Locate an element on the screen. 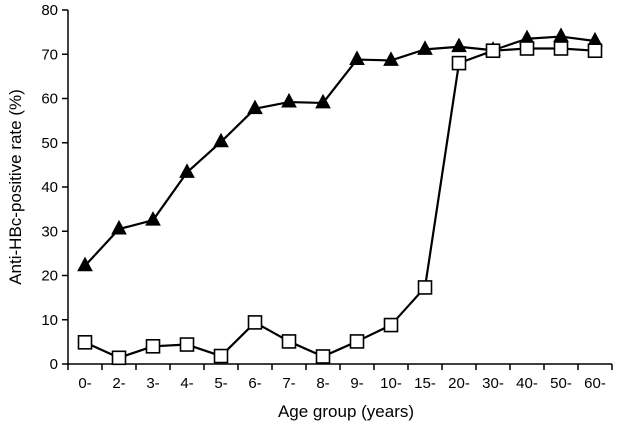 Image resolution: width=625 pixels, height=429 pixels. x-tick-label: 8- is located at coordinates (322, 383).